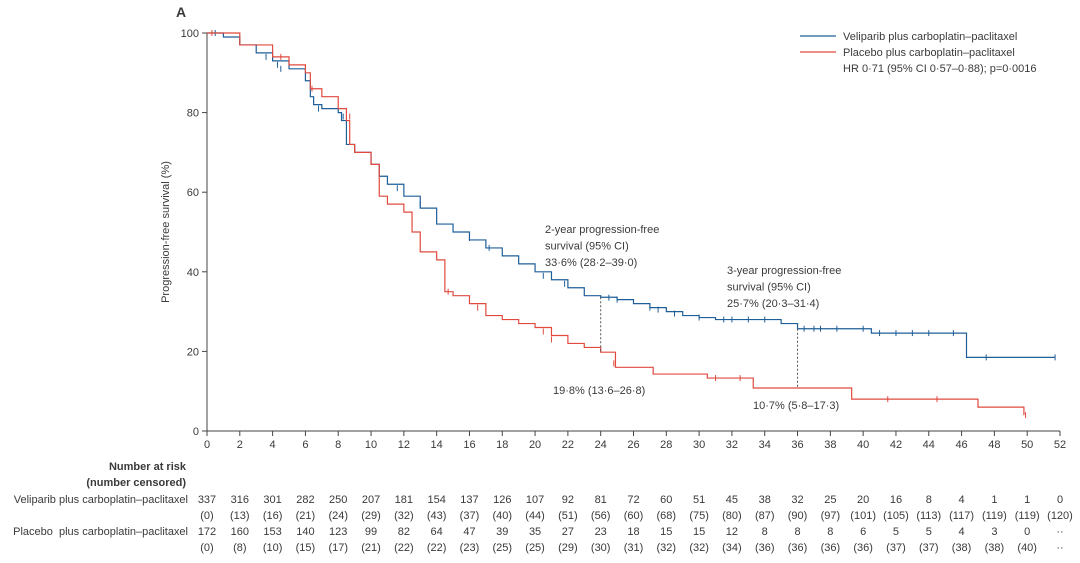 The height and width of the screenshot is (563, 1080). What do you see at coordinates (535, 532) in the screenshot?
I see `at-risk-placebo: 35` at bounding box center [535, 532].